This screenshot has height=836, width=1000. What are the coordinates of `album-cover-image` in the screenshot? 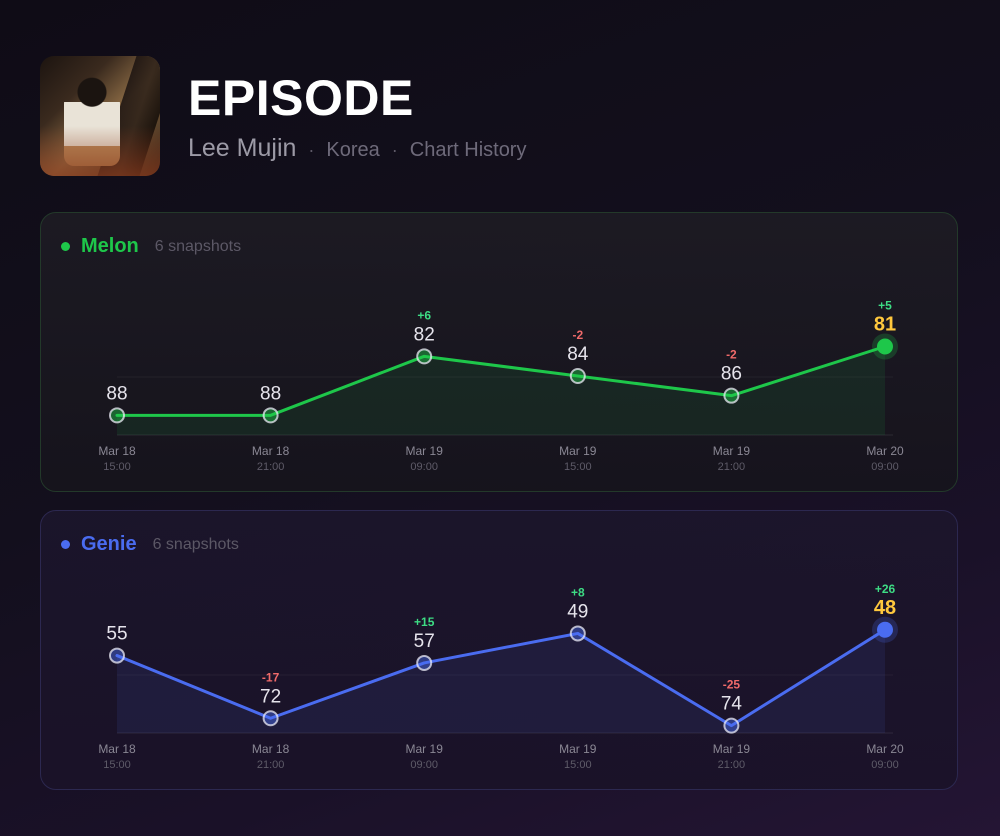 It's located at (100, 116).